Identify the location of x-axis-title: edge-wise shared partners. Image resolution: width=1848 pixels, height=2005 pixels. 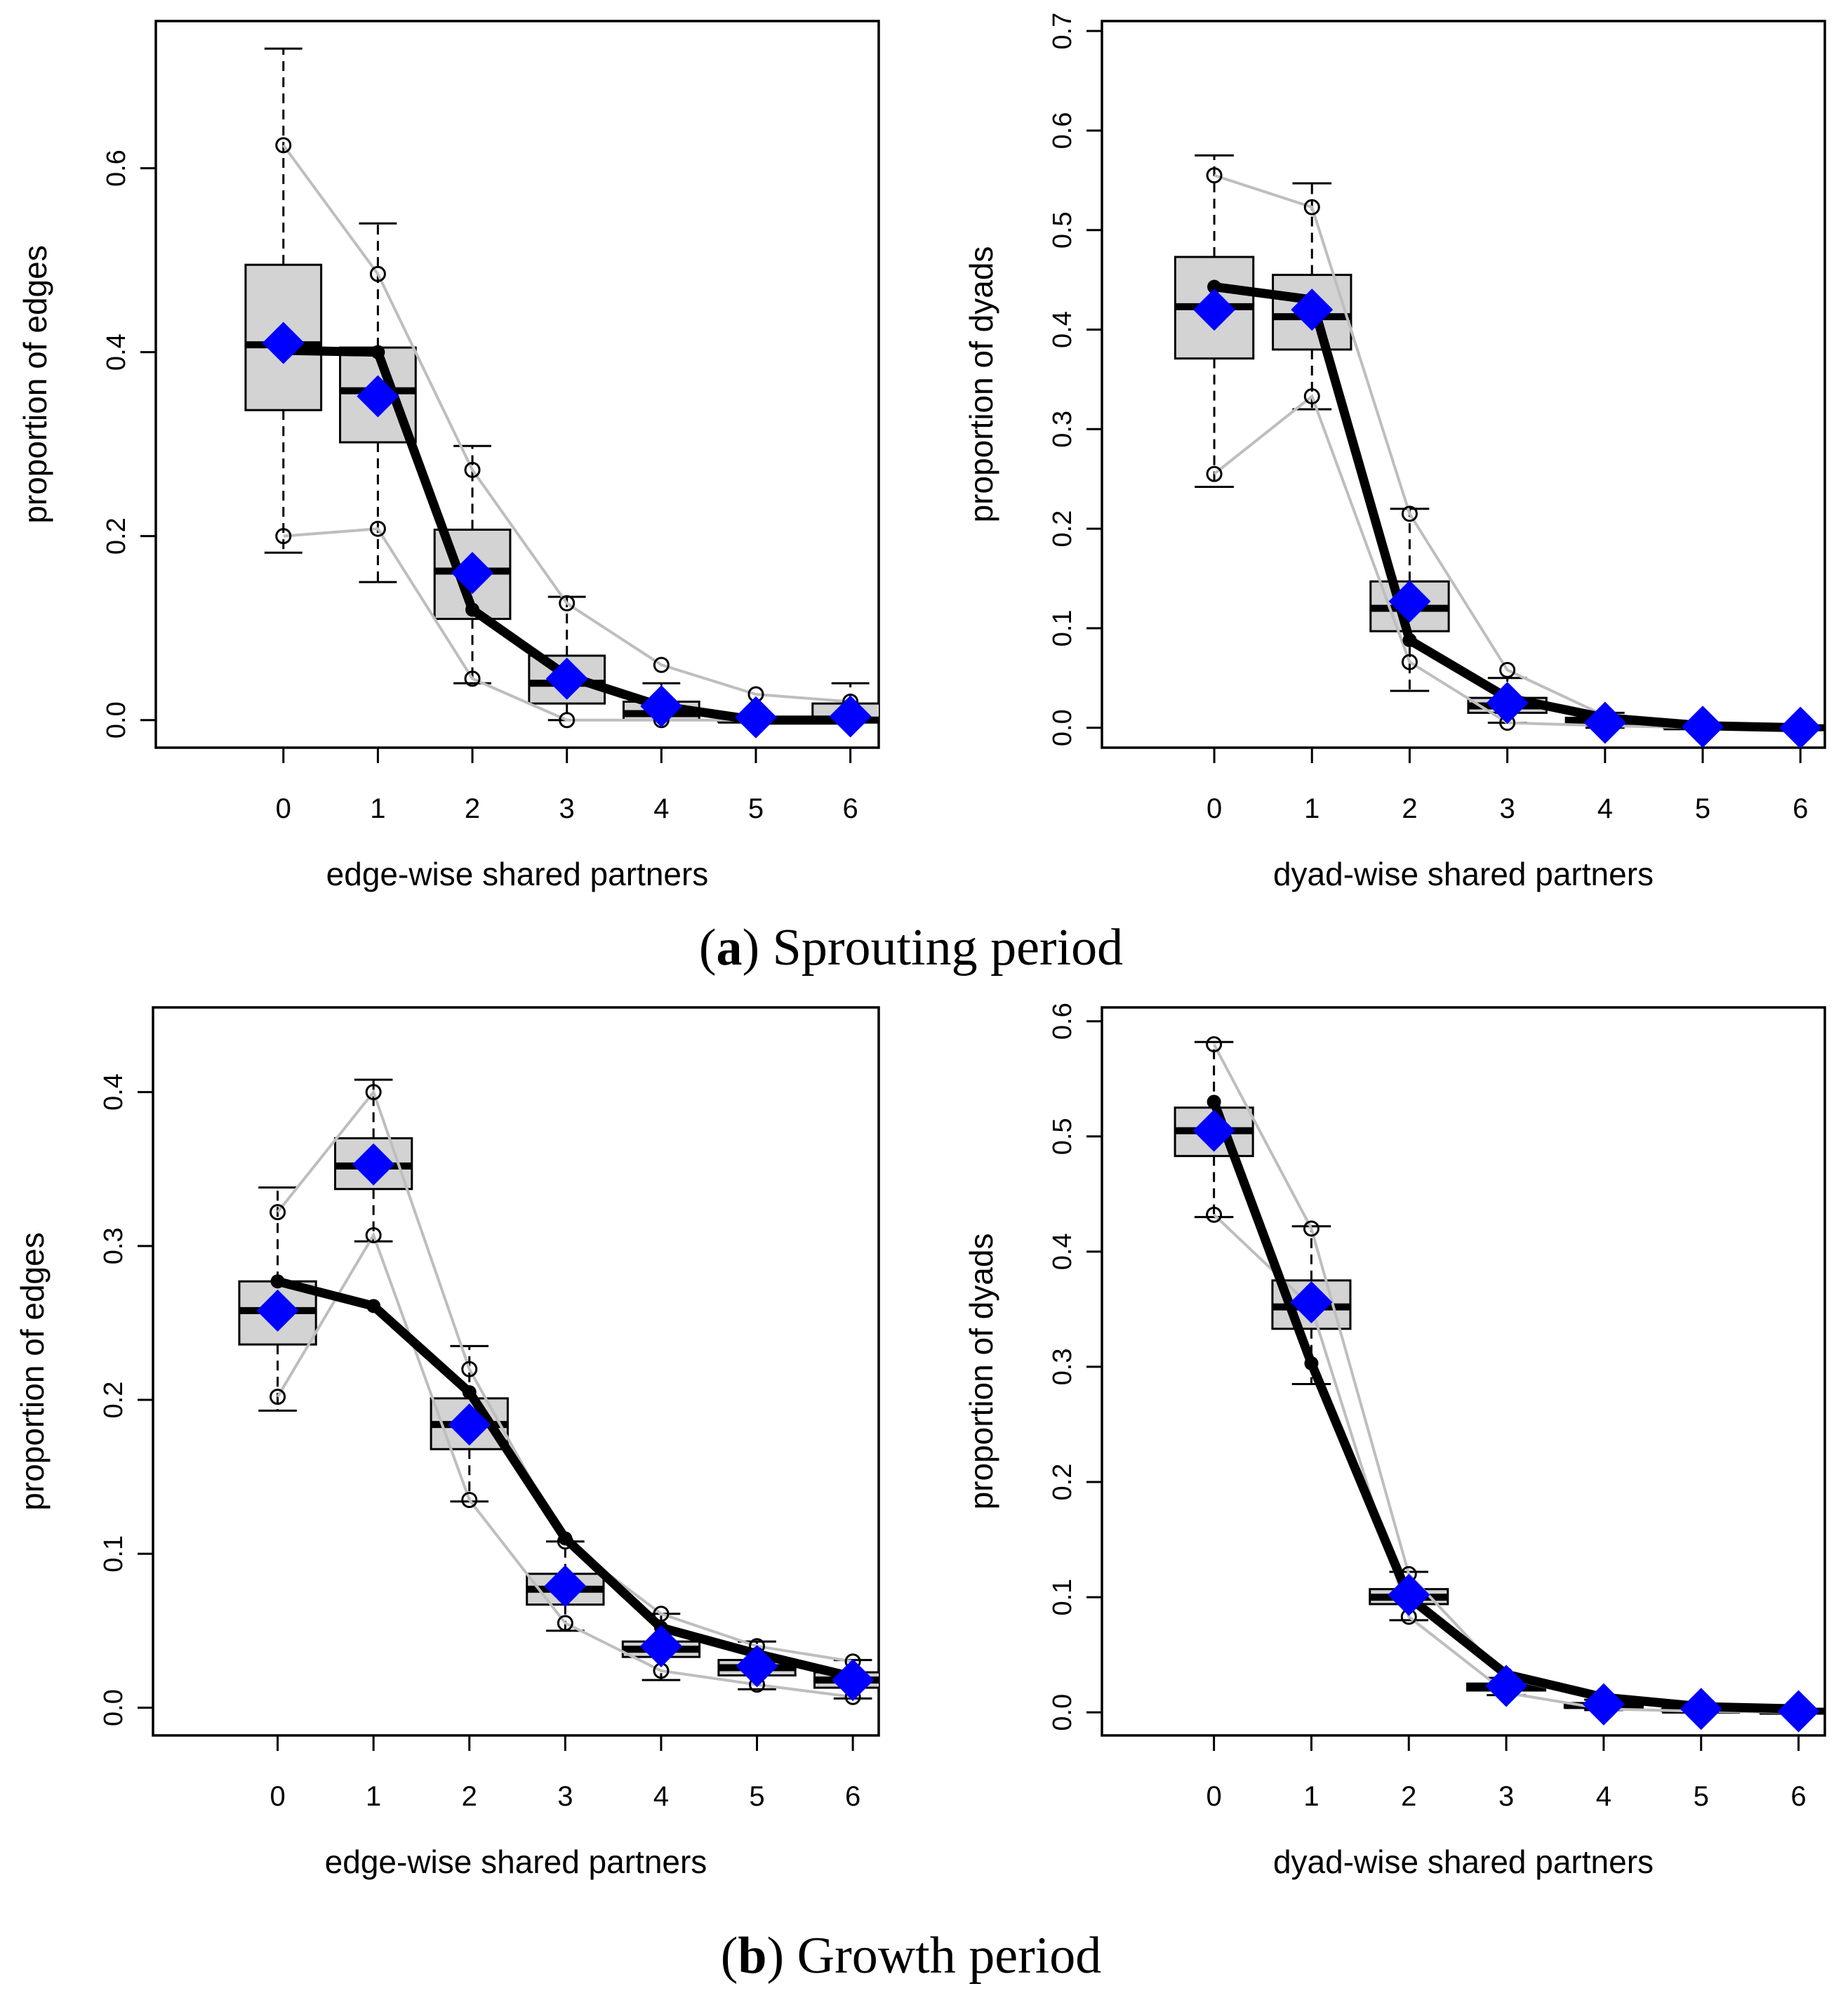
(517, 874).